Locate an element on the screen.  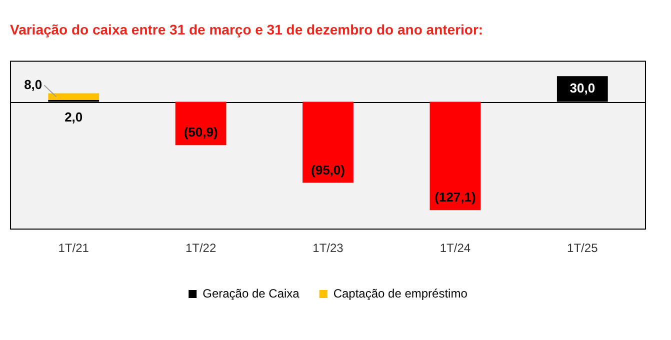
data-label: (95,0) is located at coordinates (328, 170).